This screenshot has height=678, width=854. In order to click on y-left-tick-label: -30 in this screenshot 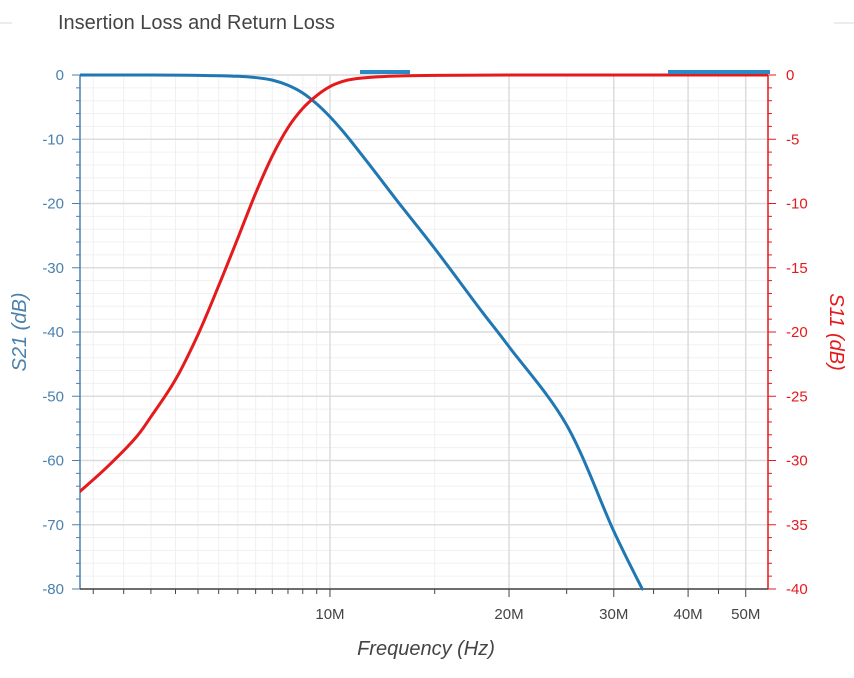, I will do `click(53, 268)`.